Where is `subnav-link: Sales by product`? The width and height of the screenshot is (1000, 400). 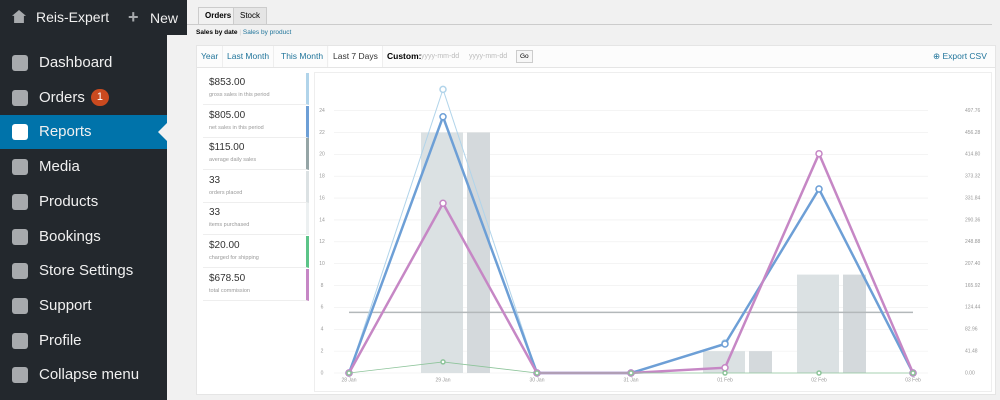
subnav-link: Sales by product is located at coordinates (267, 32).